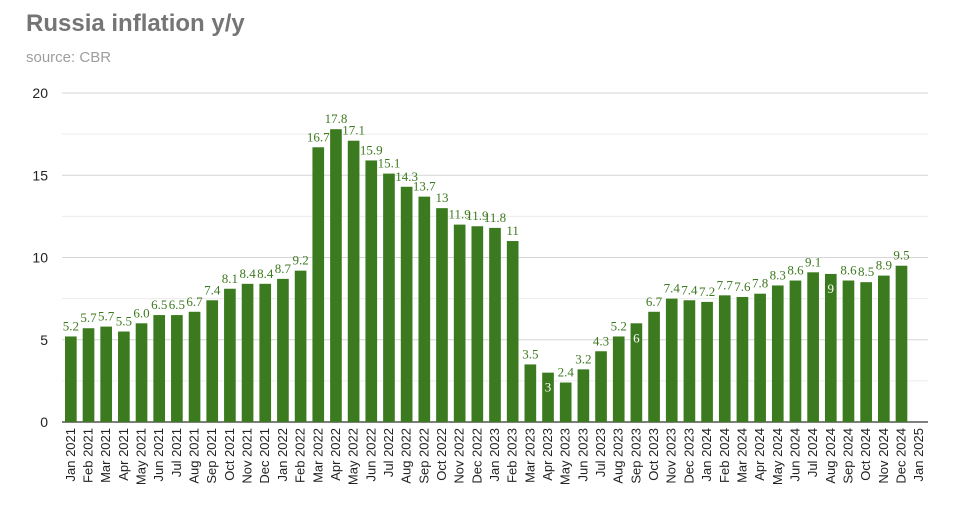 Image resolution: width=955 pixels, height=517 pixels. Describe the element at coordinates (883, 456) in the screenshot. I see `x-tick-label: Nov 2024` at that location.